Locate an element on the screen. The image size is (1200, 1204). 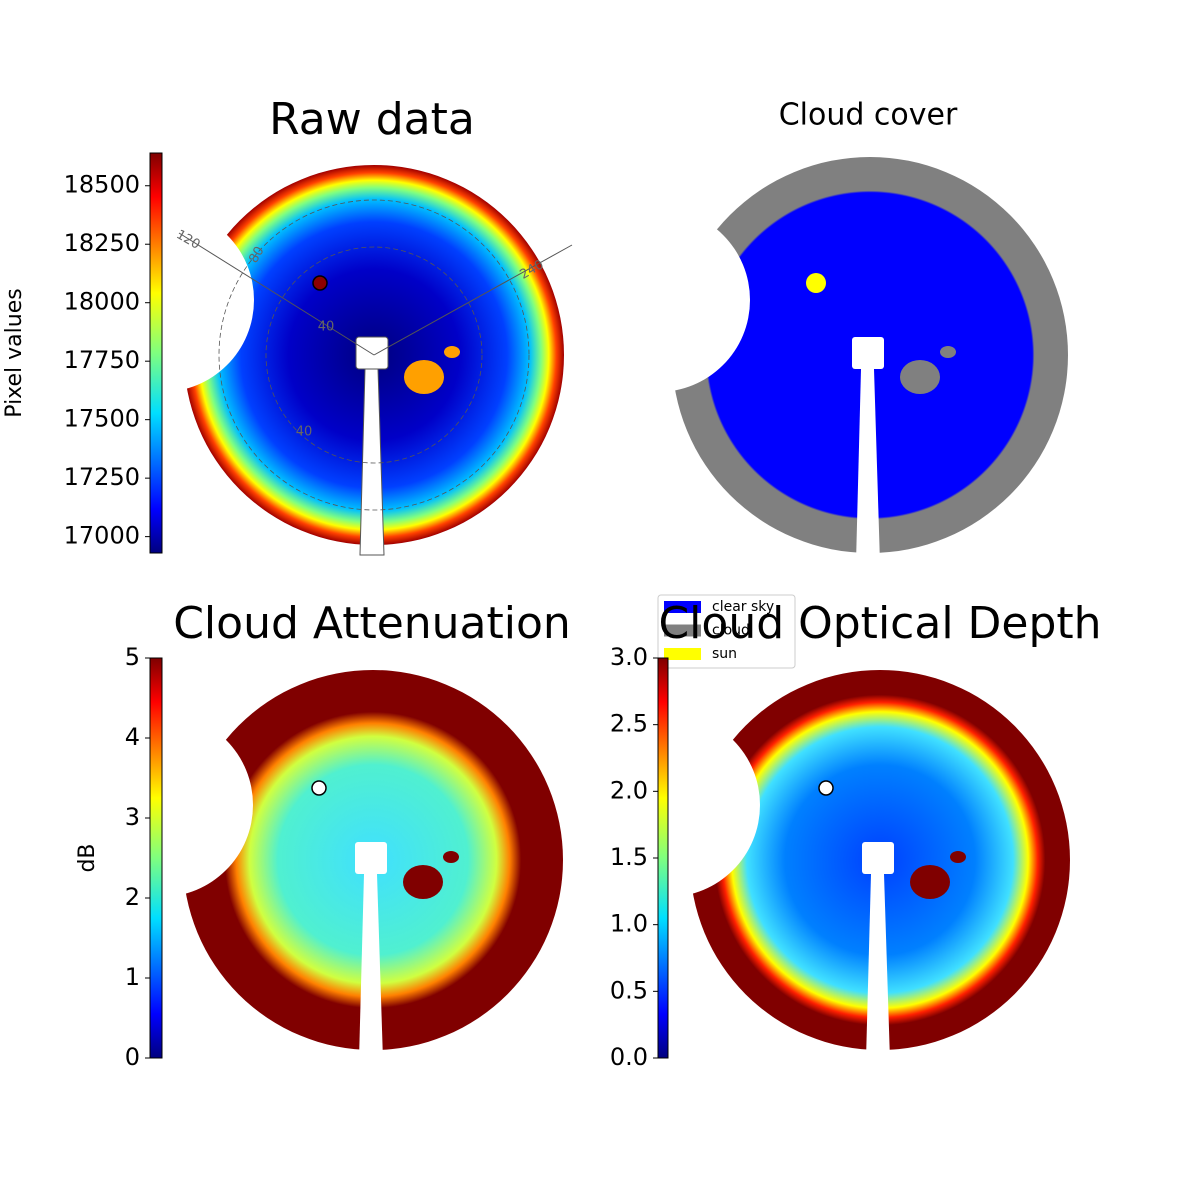
colorbar-tick-label: 18000 is located at coordinates (102, 302).